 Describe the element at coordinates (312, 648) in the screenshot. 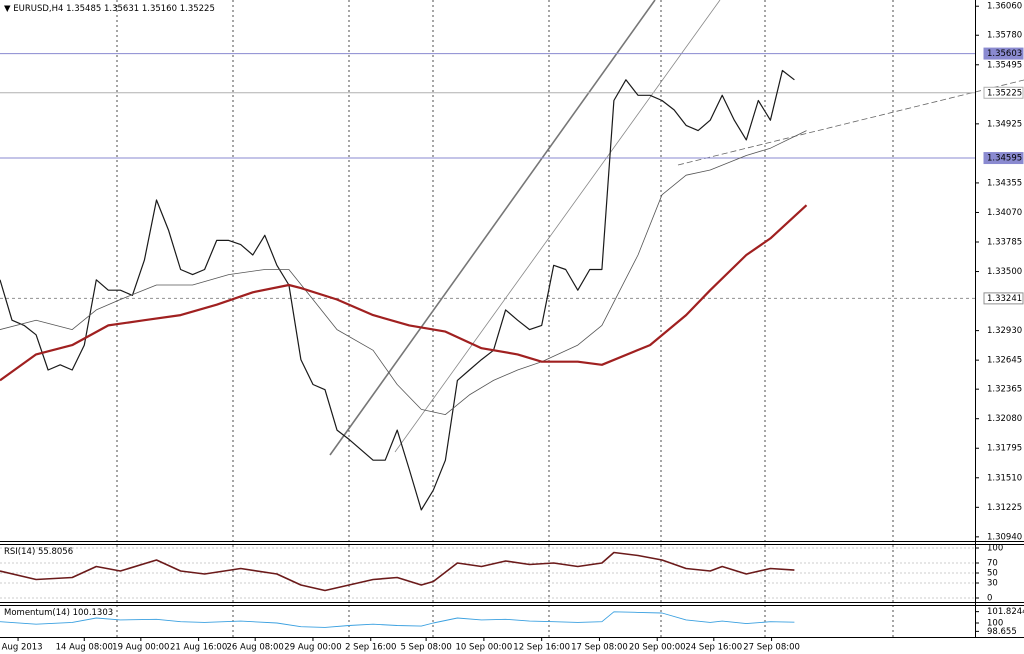

I see `x-tick-label: 29 Aug 00:00` at that location.